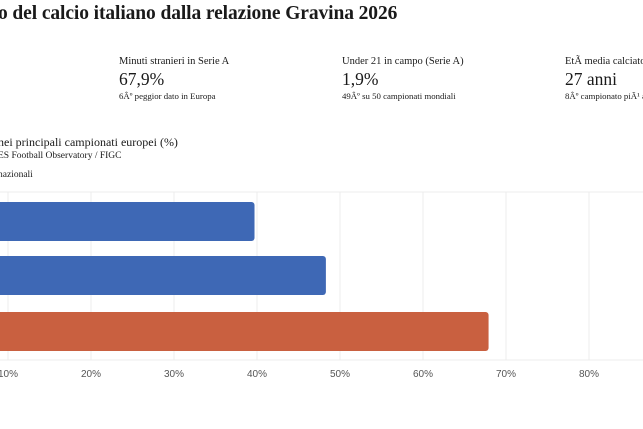 The image size is (643, 429). Describe the element at coordinates (506, 374) in the screenshot. I see `x-tick-label: 70%` at that location.